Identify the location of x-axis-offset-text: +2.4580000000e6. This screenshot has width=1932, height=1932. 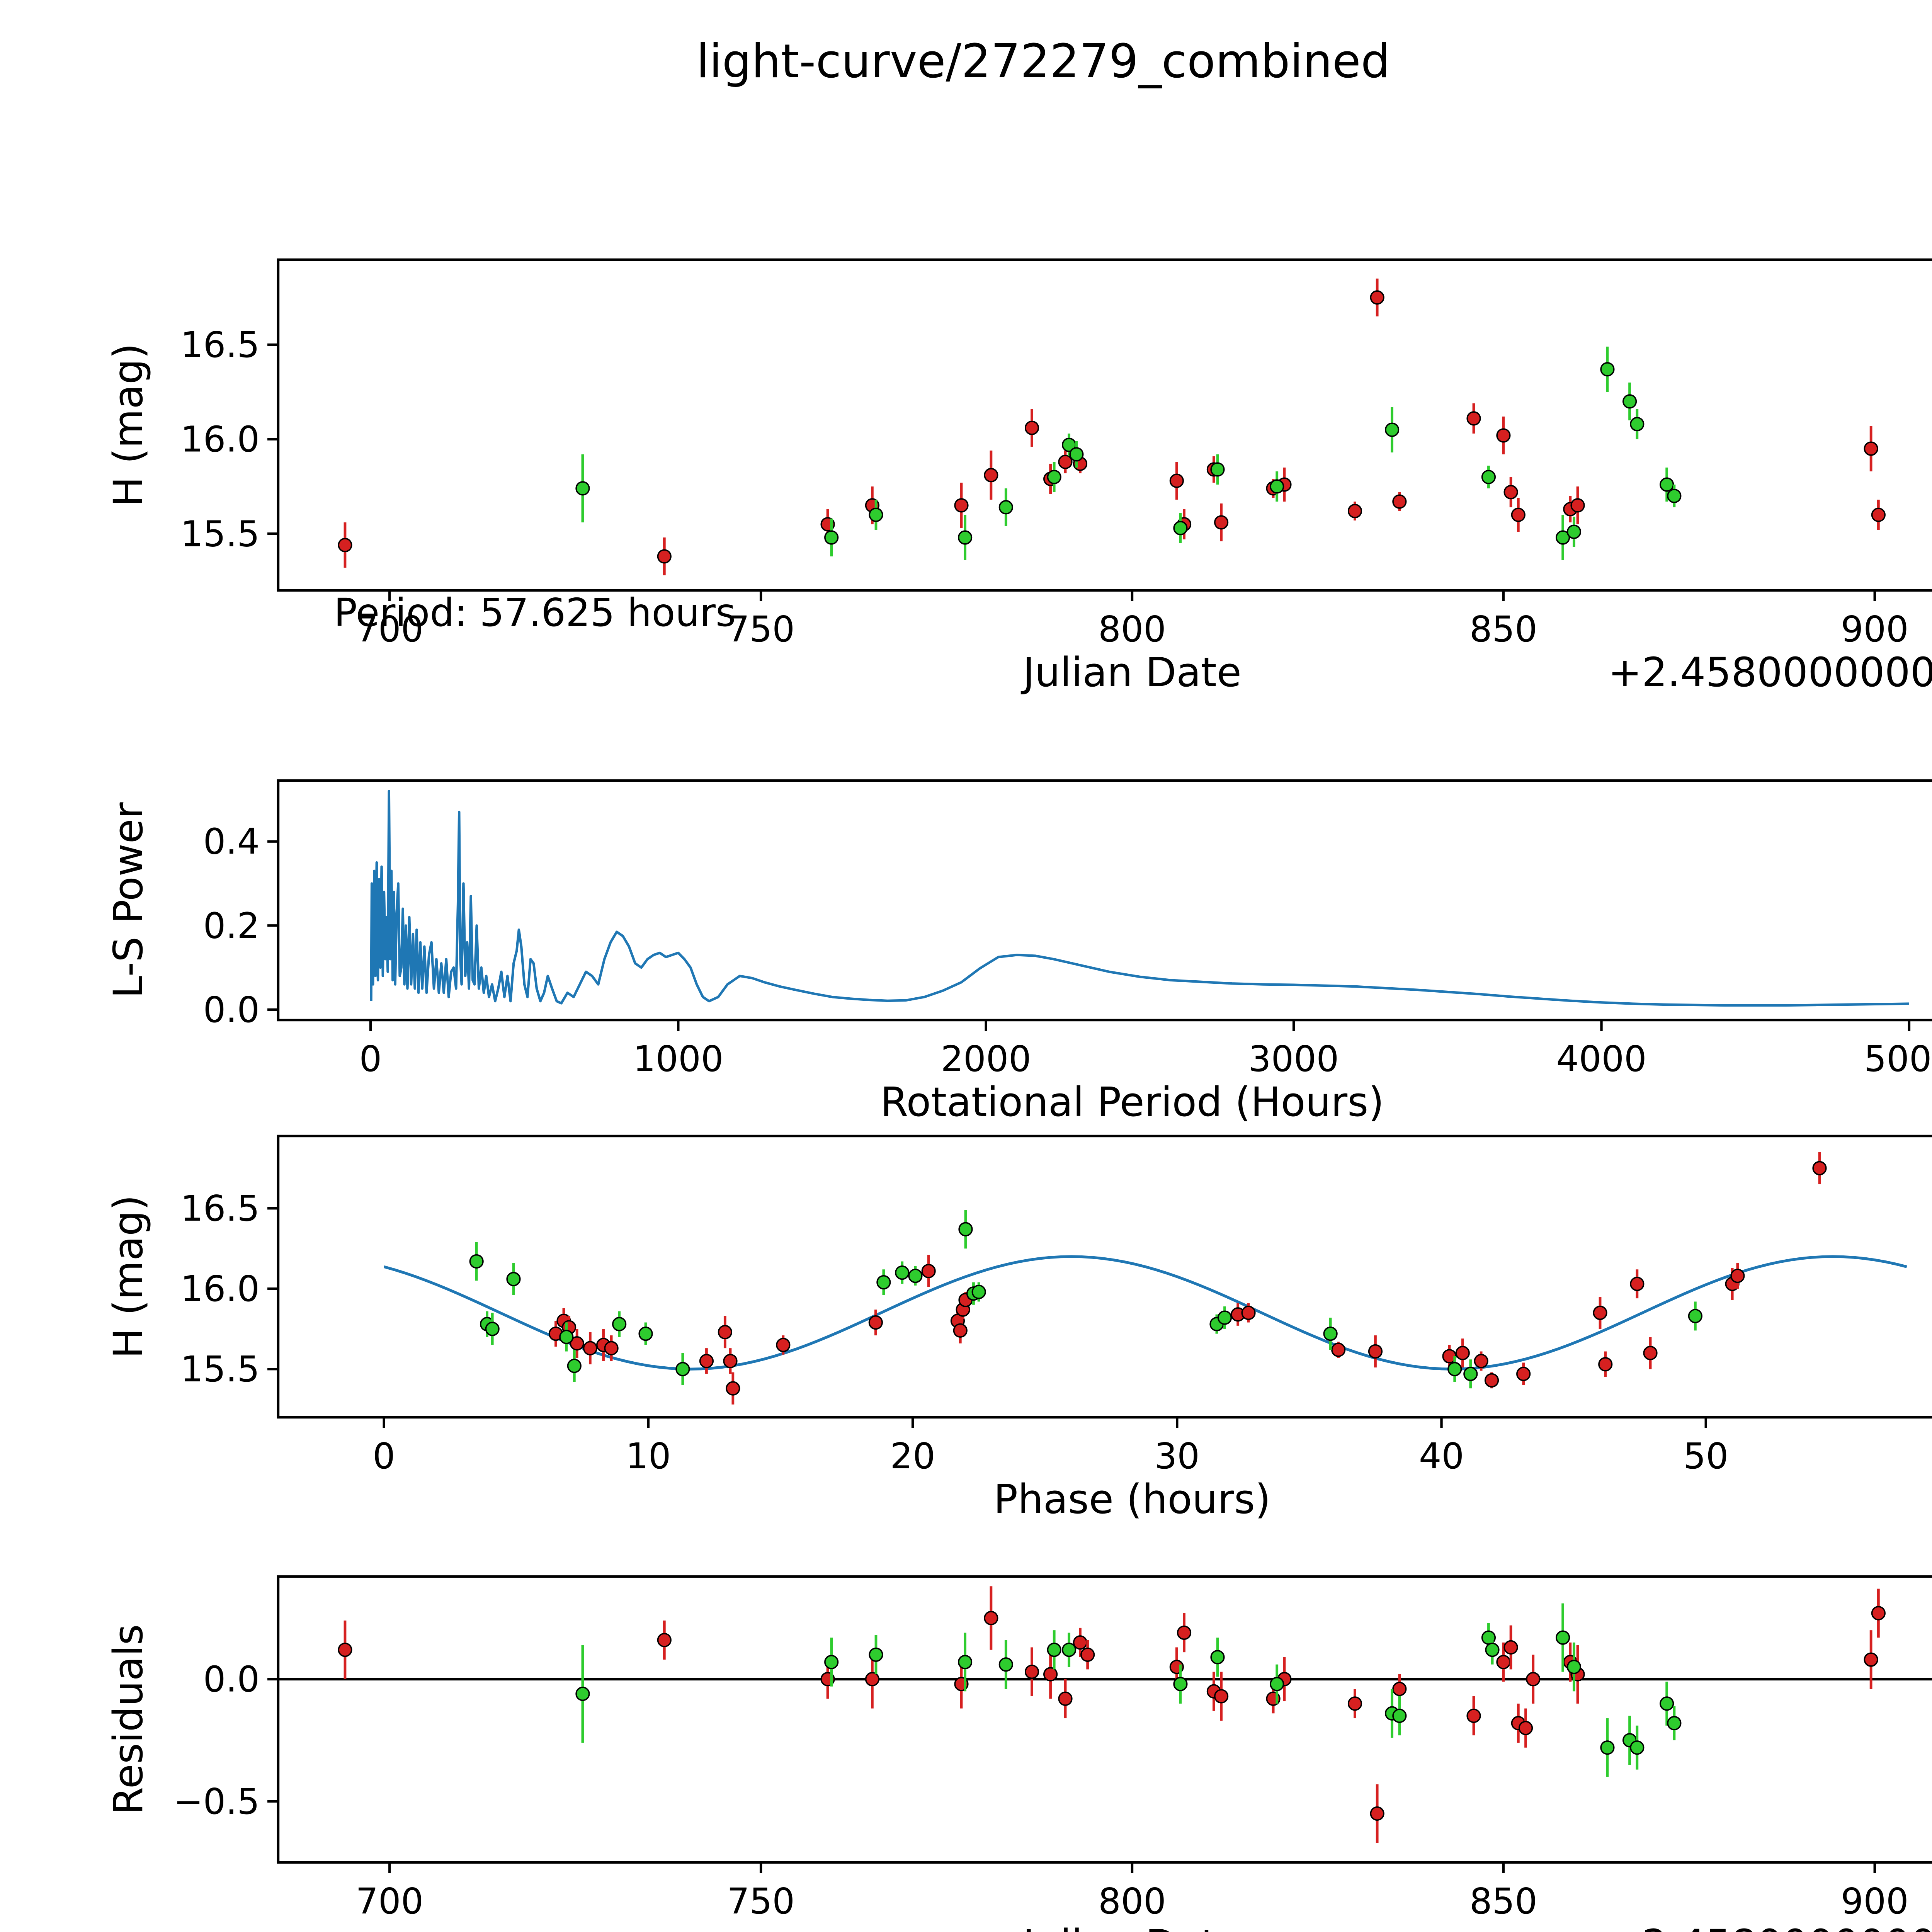
(1770, 1927).